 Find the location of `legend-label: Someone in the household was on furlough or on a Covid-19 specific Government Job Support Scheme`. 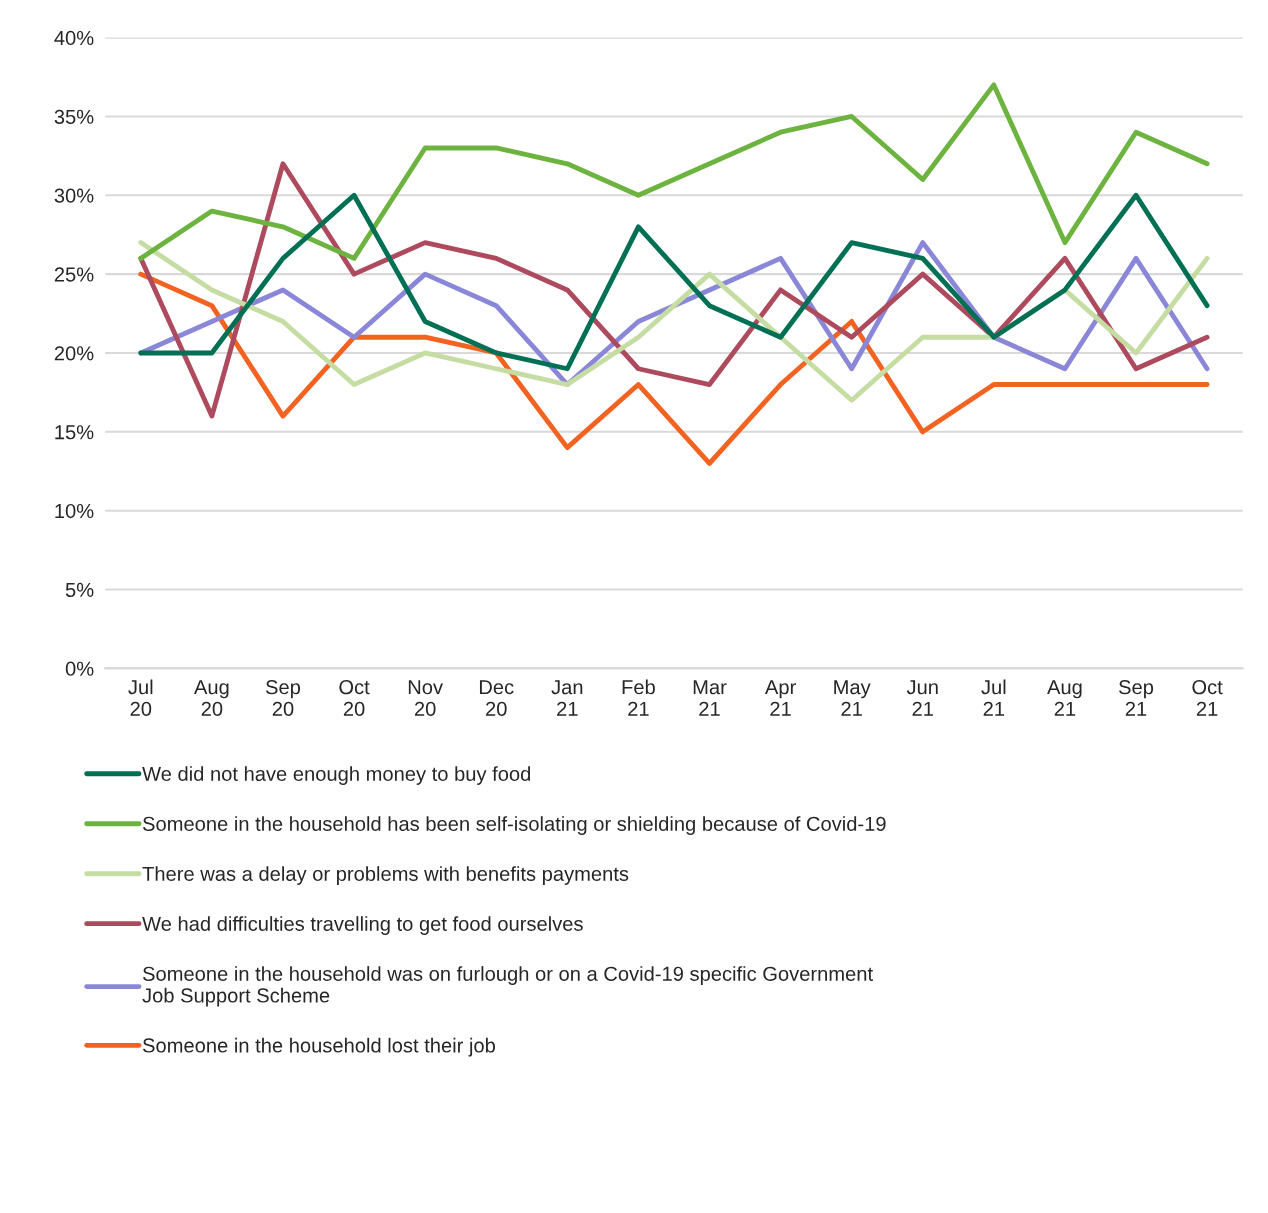

legend-label: Someone in the household was on furlough or on a Covid-19 specific Government Job Support Scheme is located at coordinates (507, 986).